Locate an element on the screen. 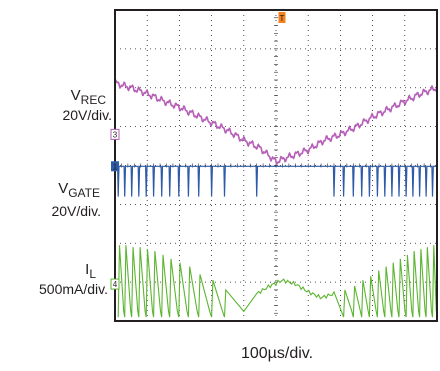 This screenshot has width=440, height=371. channel-3-marker-text: 3 is located at coordinates (115, 134).